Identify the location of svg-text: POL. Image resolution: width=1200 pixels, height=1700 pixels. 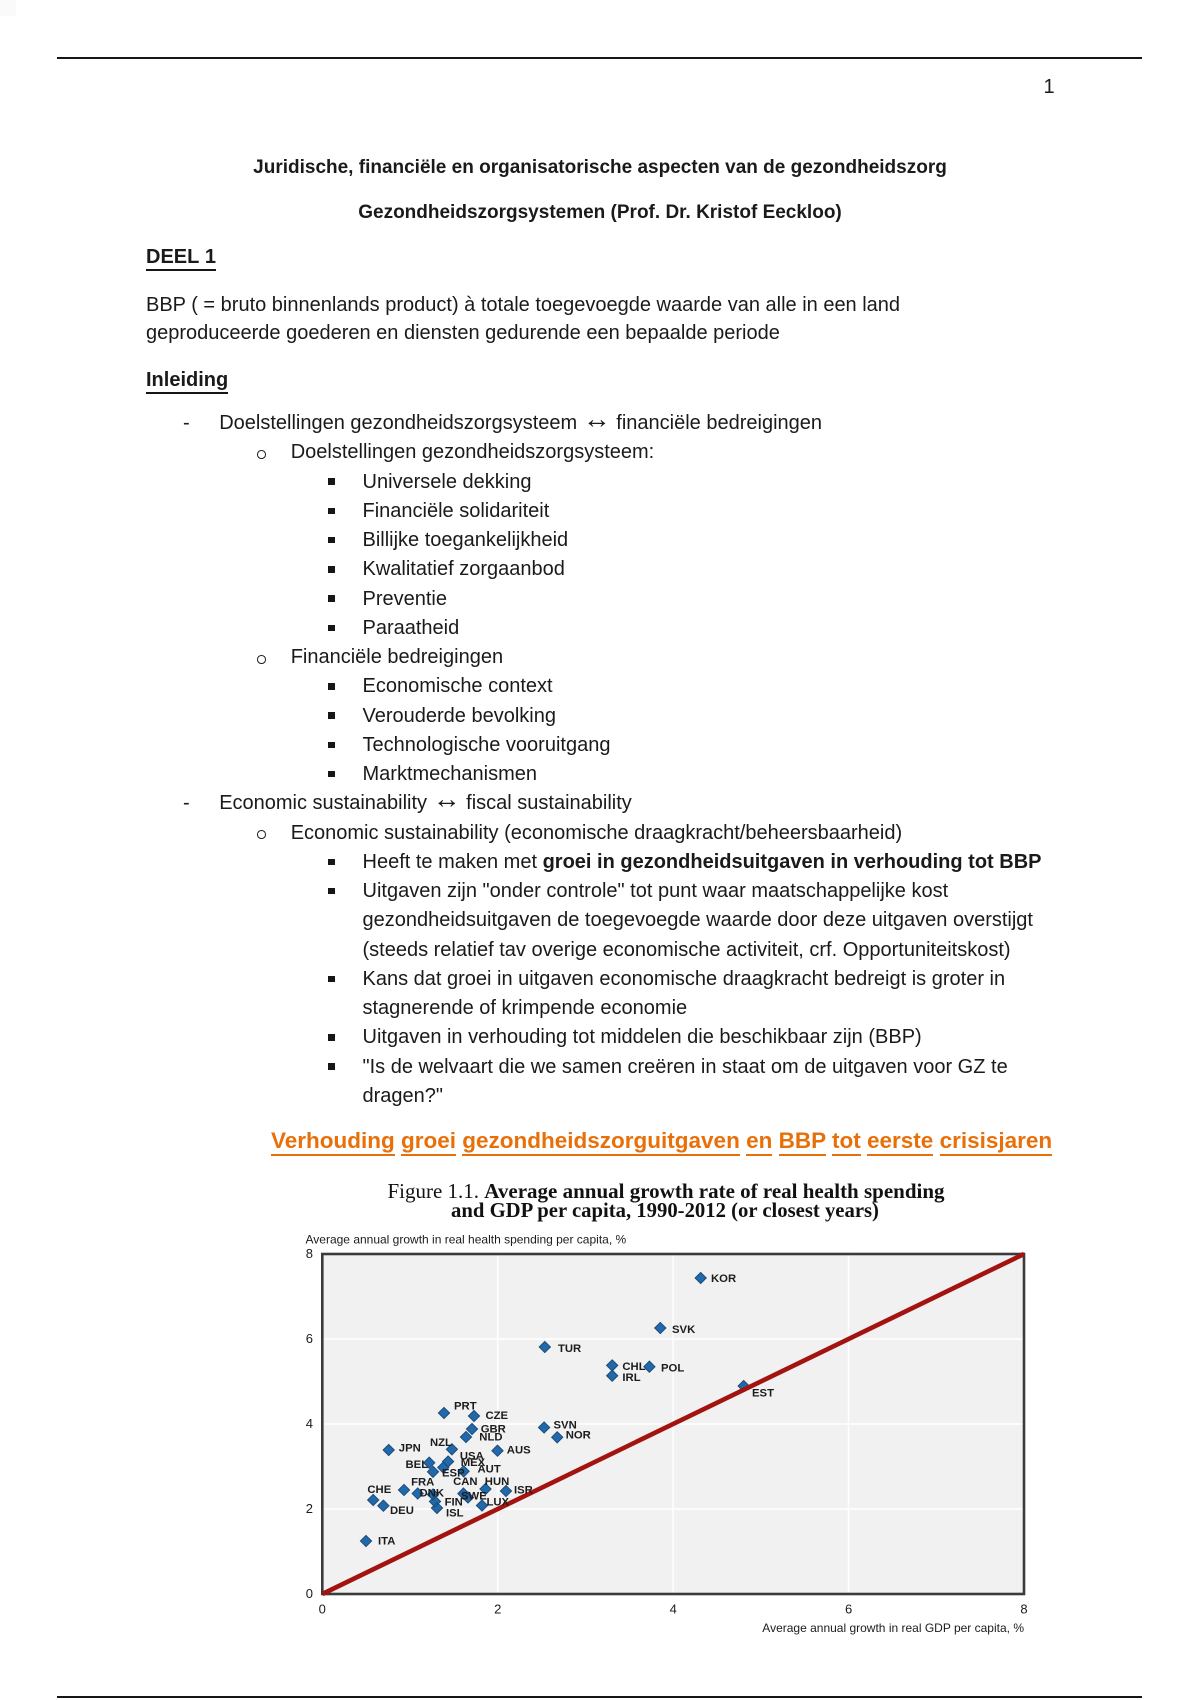
(672, 1369).